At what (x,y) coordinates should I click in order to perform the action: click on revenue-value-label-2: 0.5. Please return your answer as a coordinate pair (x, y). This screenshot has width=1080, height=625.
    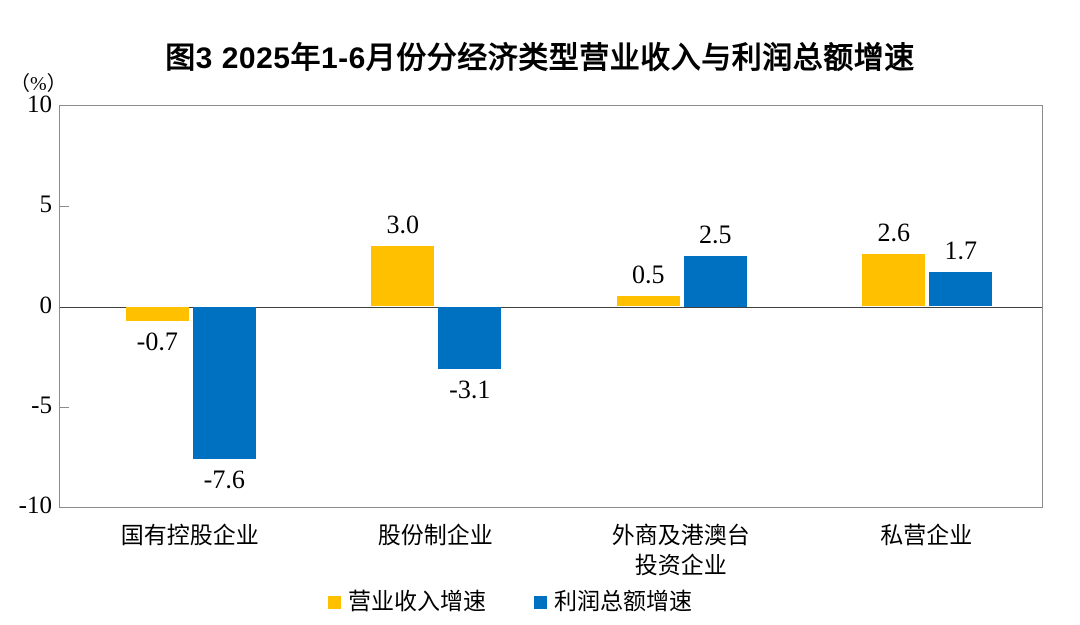
    Looking at the image, I should click on (648, 275).